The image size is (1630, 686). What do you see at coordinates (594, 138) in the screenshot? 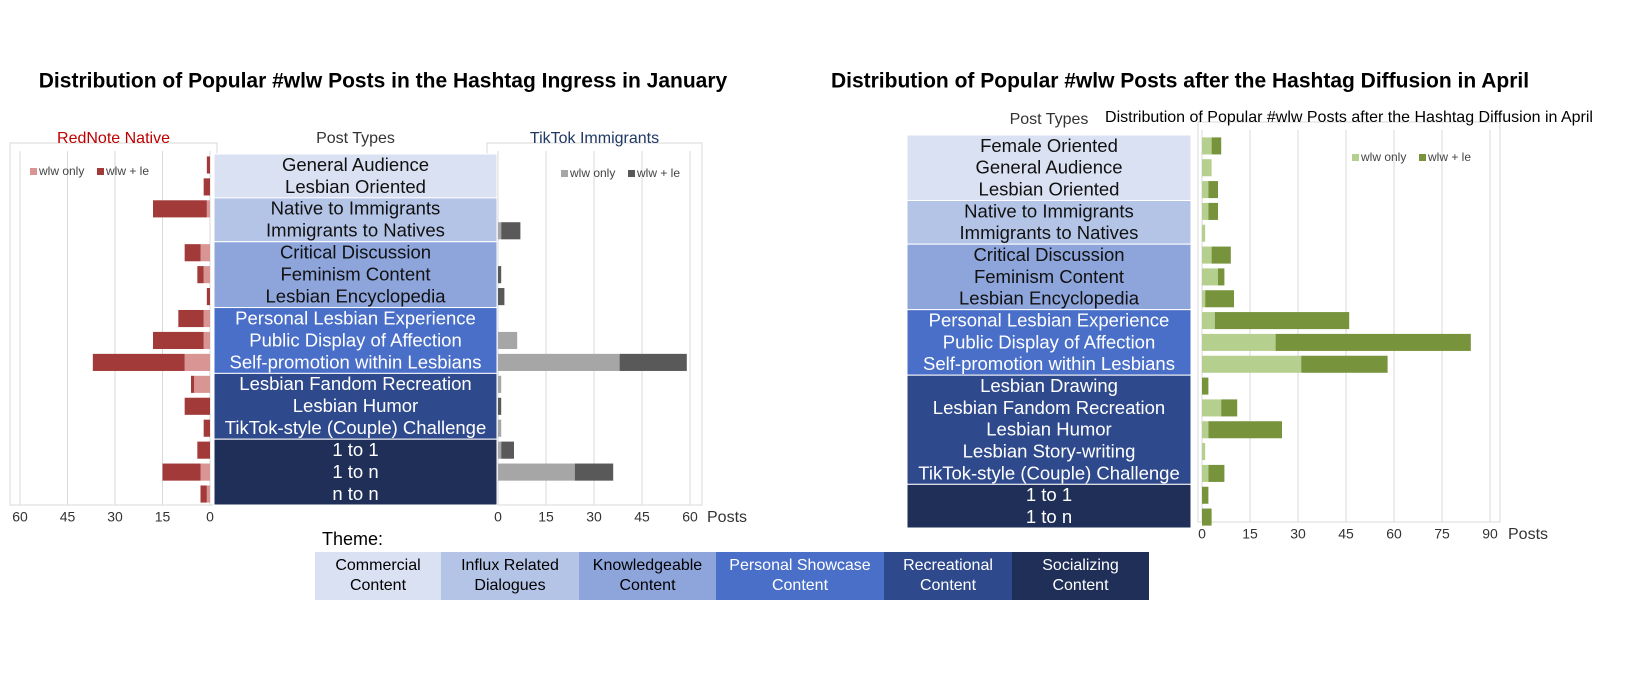
I see `panel-title: TikTok Immigrants` at bounding box center [594, 138].